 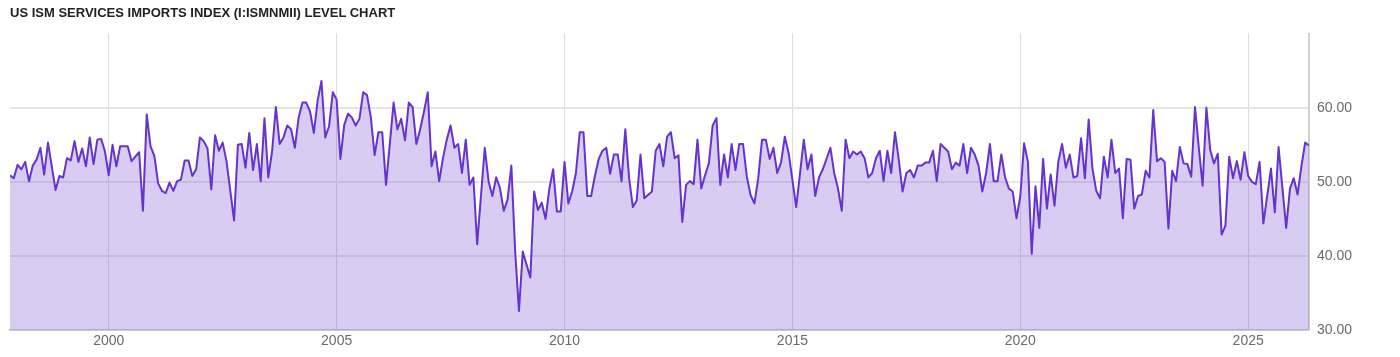 What do you see at coordinates (1334, 254) in the screenshot?
I see `y-tick-label: 40.00` at bounding box center [1334, 254].